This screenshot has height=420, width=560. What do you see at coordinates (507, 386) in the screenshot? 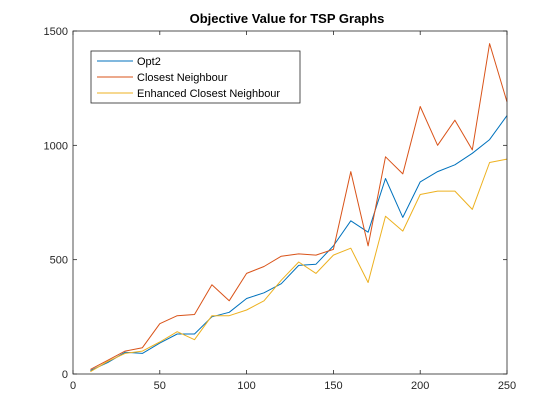
I see `x-tick-label-5: 250` at bounding box center [507, 386].